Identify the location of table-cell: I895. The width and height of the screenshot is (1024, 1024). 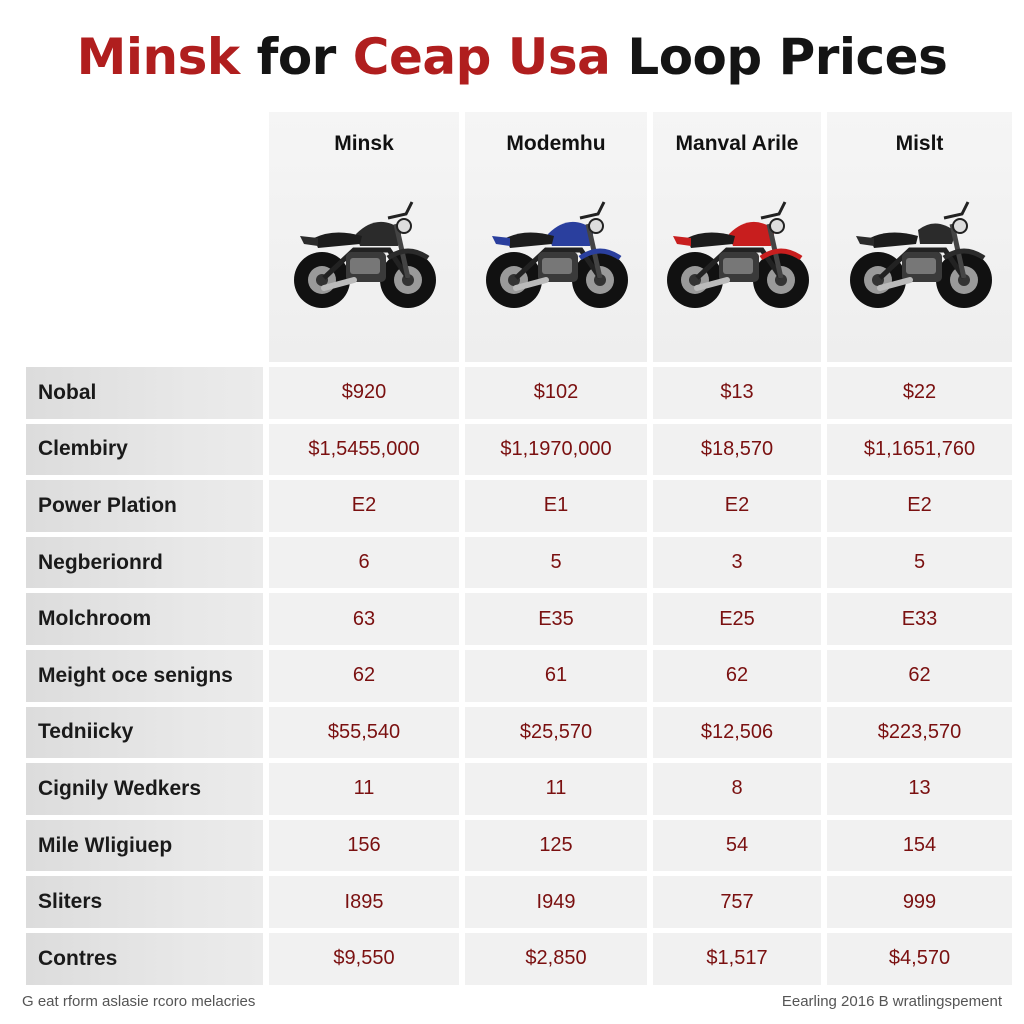
(364, 902).